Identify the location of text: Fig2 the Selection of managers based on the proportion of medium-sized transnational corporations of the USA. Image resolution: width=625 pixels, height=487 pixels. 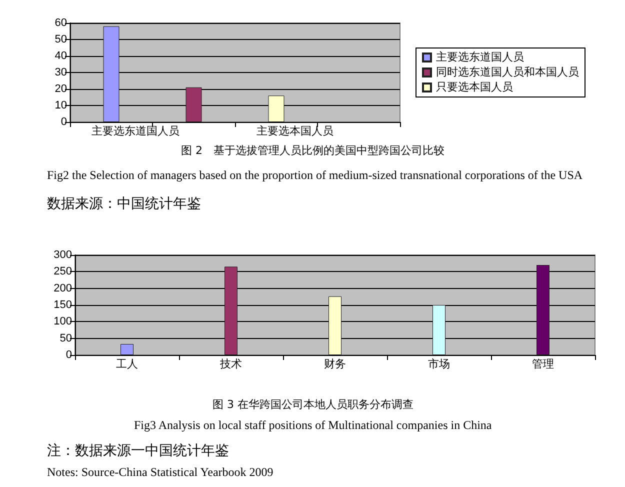
(315, 175).